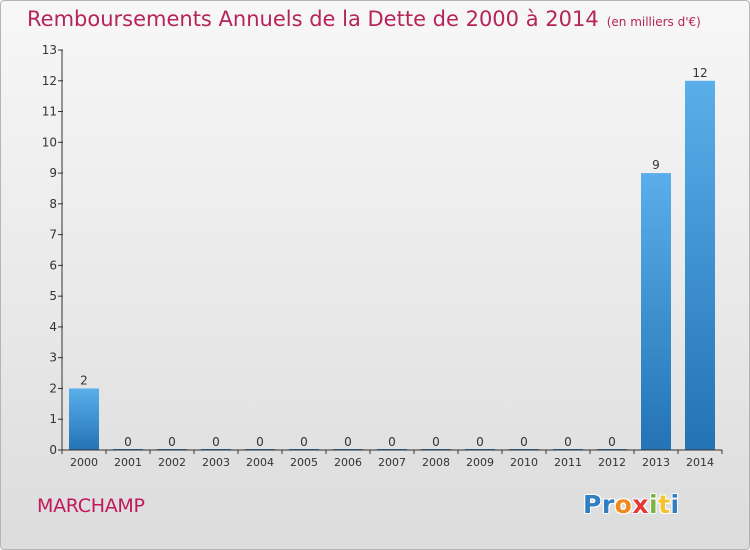 Image resolution: width=750 pixels, height=550 pixels. Describe the element at coordinates (656, 462) in the screenshot. I see `x-tick-label: 2013` at that location.